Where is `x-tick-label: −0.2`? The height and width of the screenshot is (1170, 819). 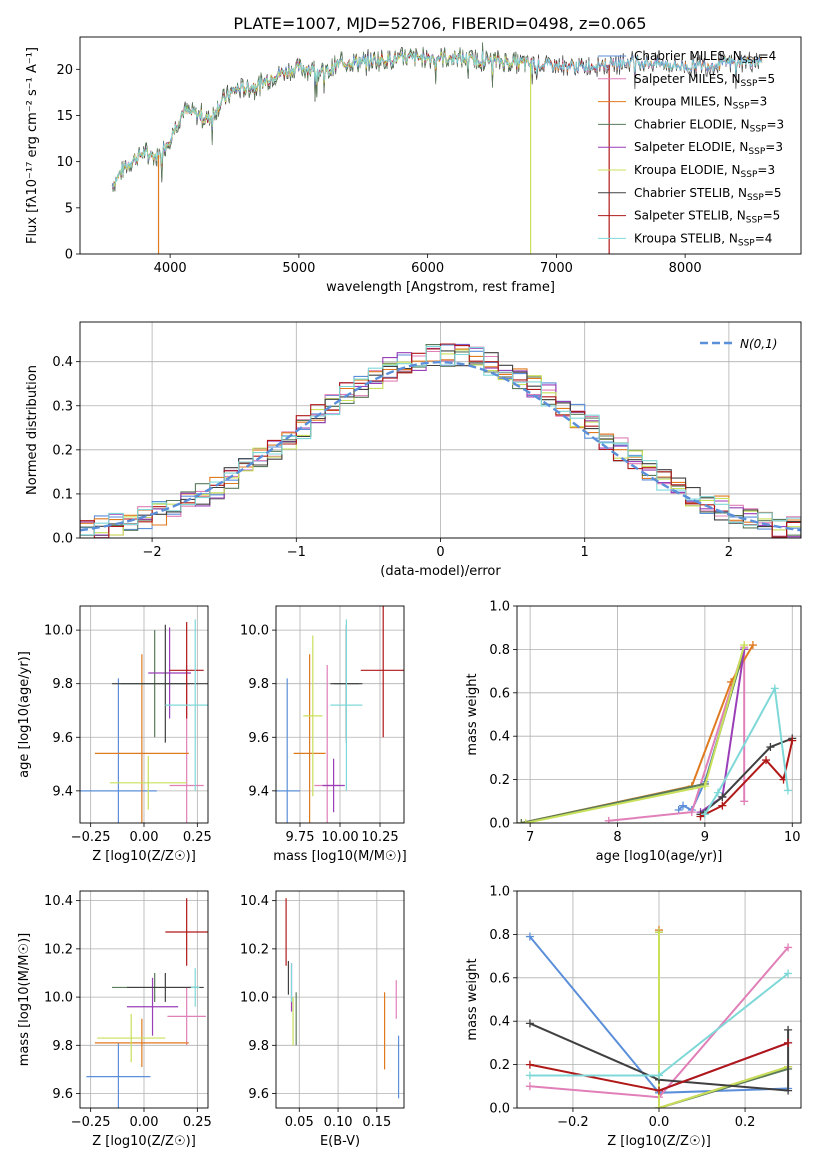
x-tick-label: −0.2 is located at coordinates (573, 1122).